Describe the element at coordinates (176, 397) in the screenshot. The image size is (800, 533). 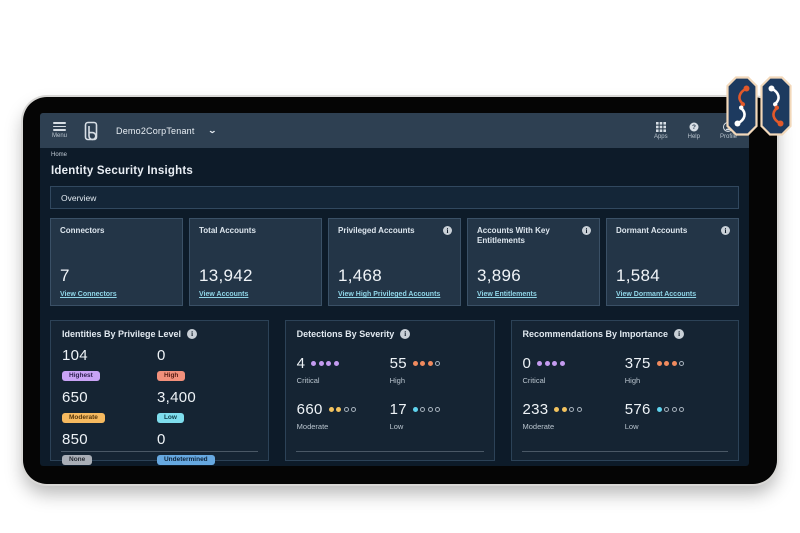
I see `metric-value: 3,400` at that location.